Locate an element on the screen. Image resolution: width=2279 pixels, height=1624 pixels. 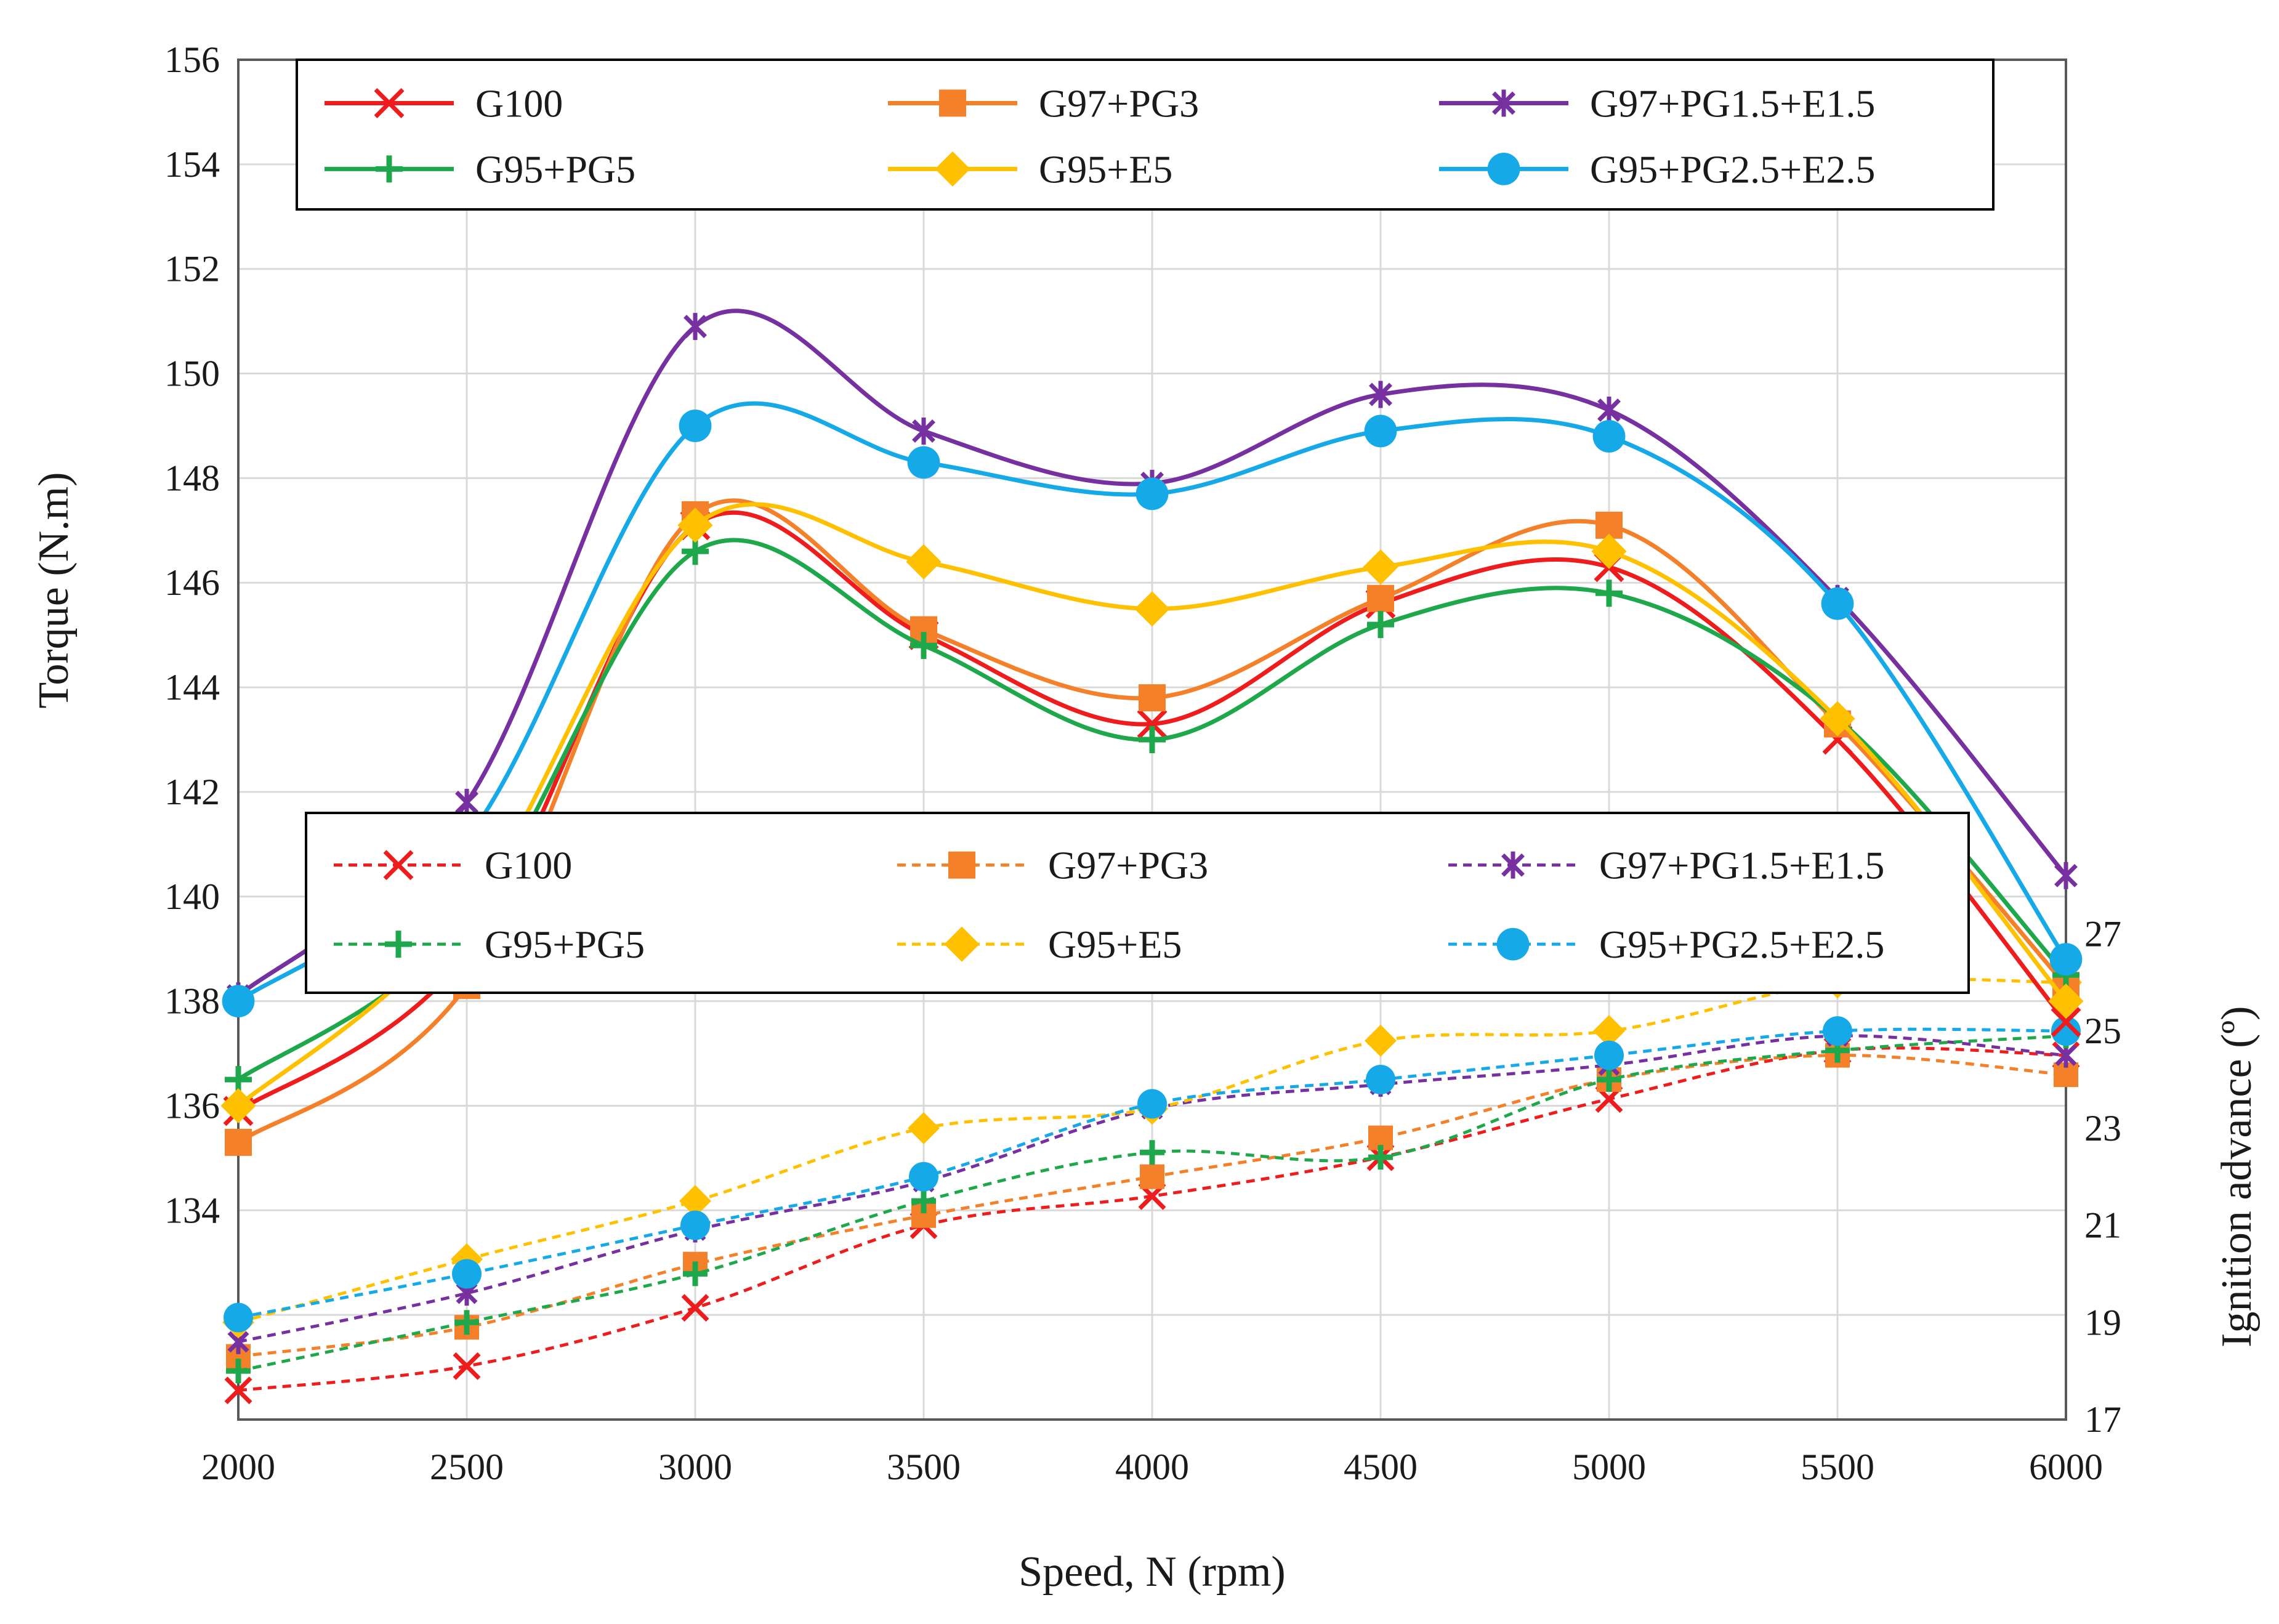
legend-label: G97+PG3 is located at coordinates (1119, 103).